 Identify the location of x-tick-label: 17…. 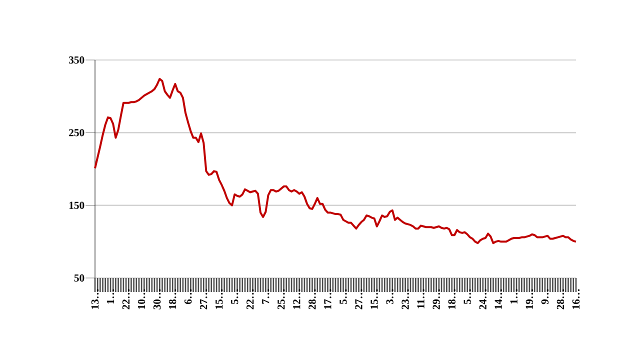
(328, 299).